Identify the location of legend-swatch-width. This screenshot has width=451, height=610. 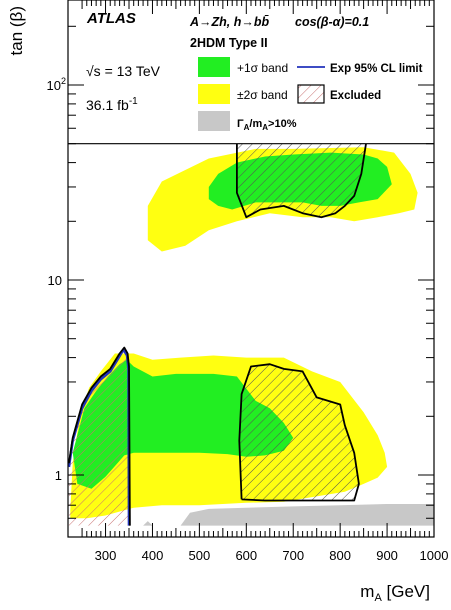
(214, 121).